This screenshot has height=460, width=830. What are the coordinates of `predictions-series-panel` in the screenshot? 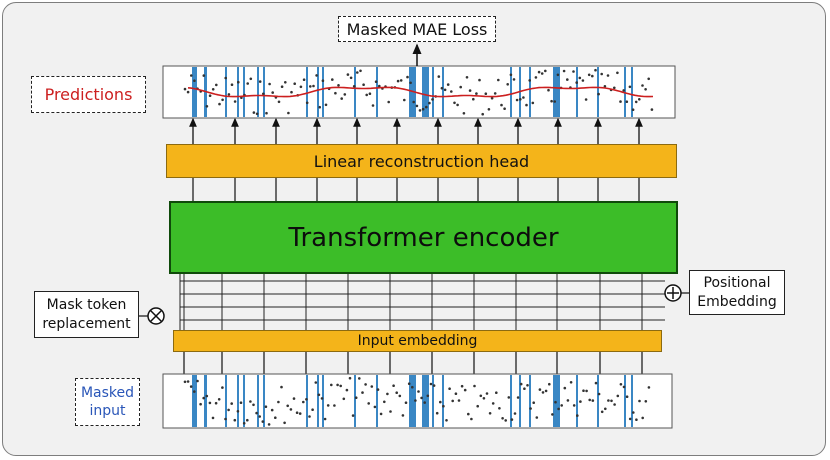 It's located at (419, 92).